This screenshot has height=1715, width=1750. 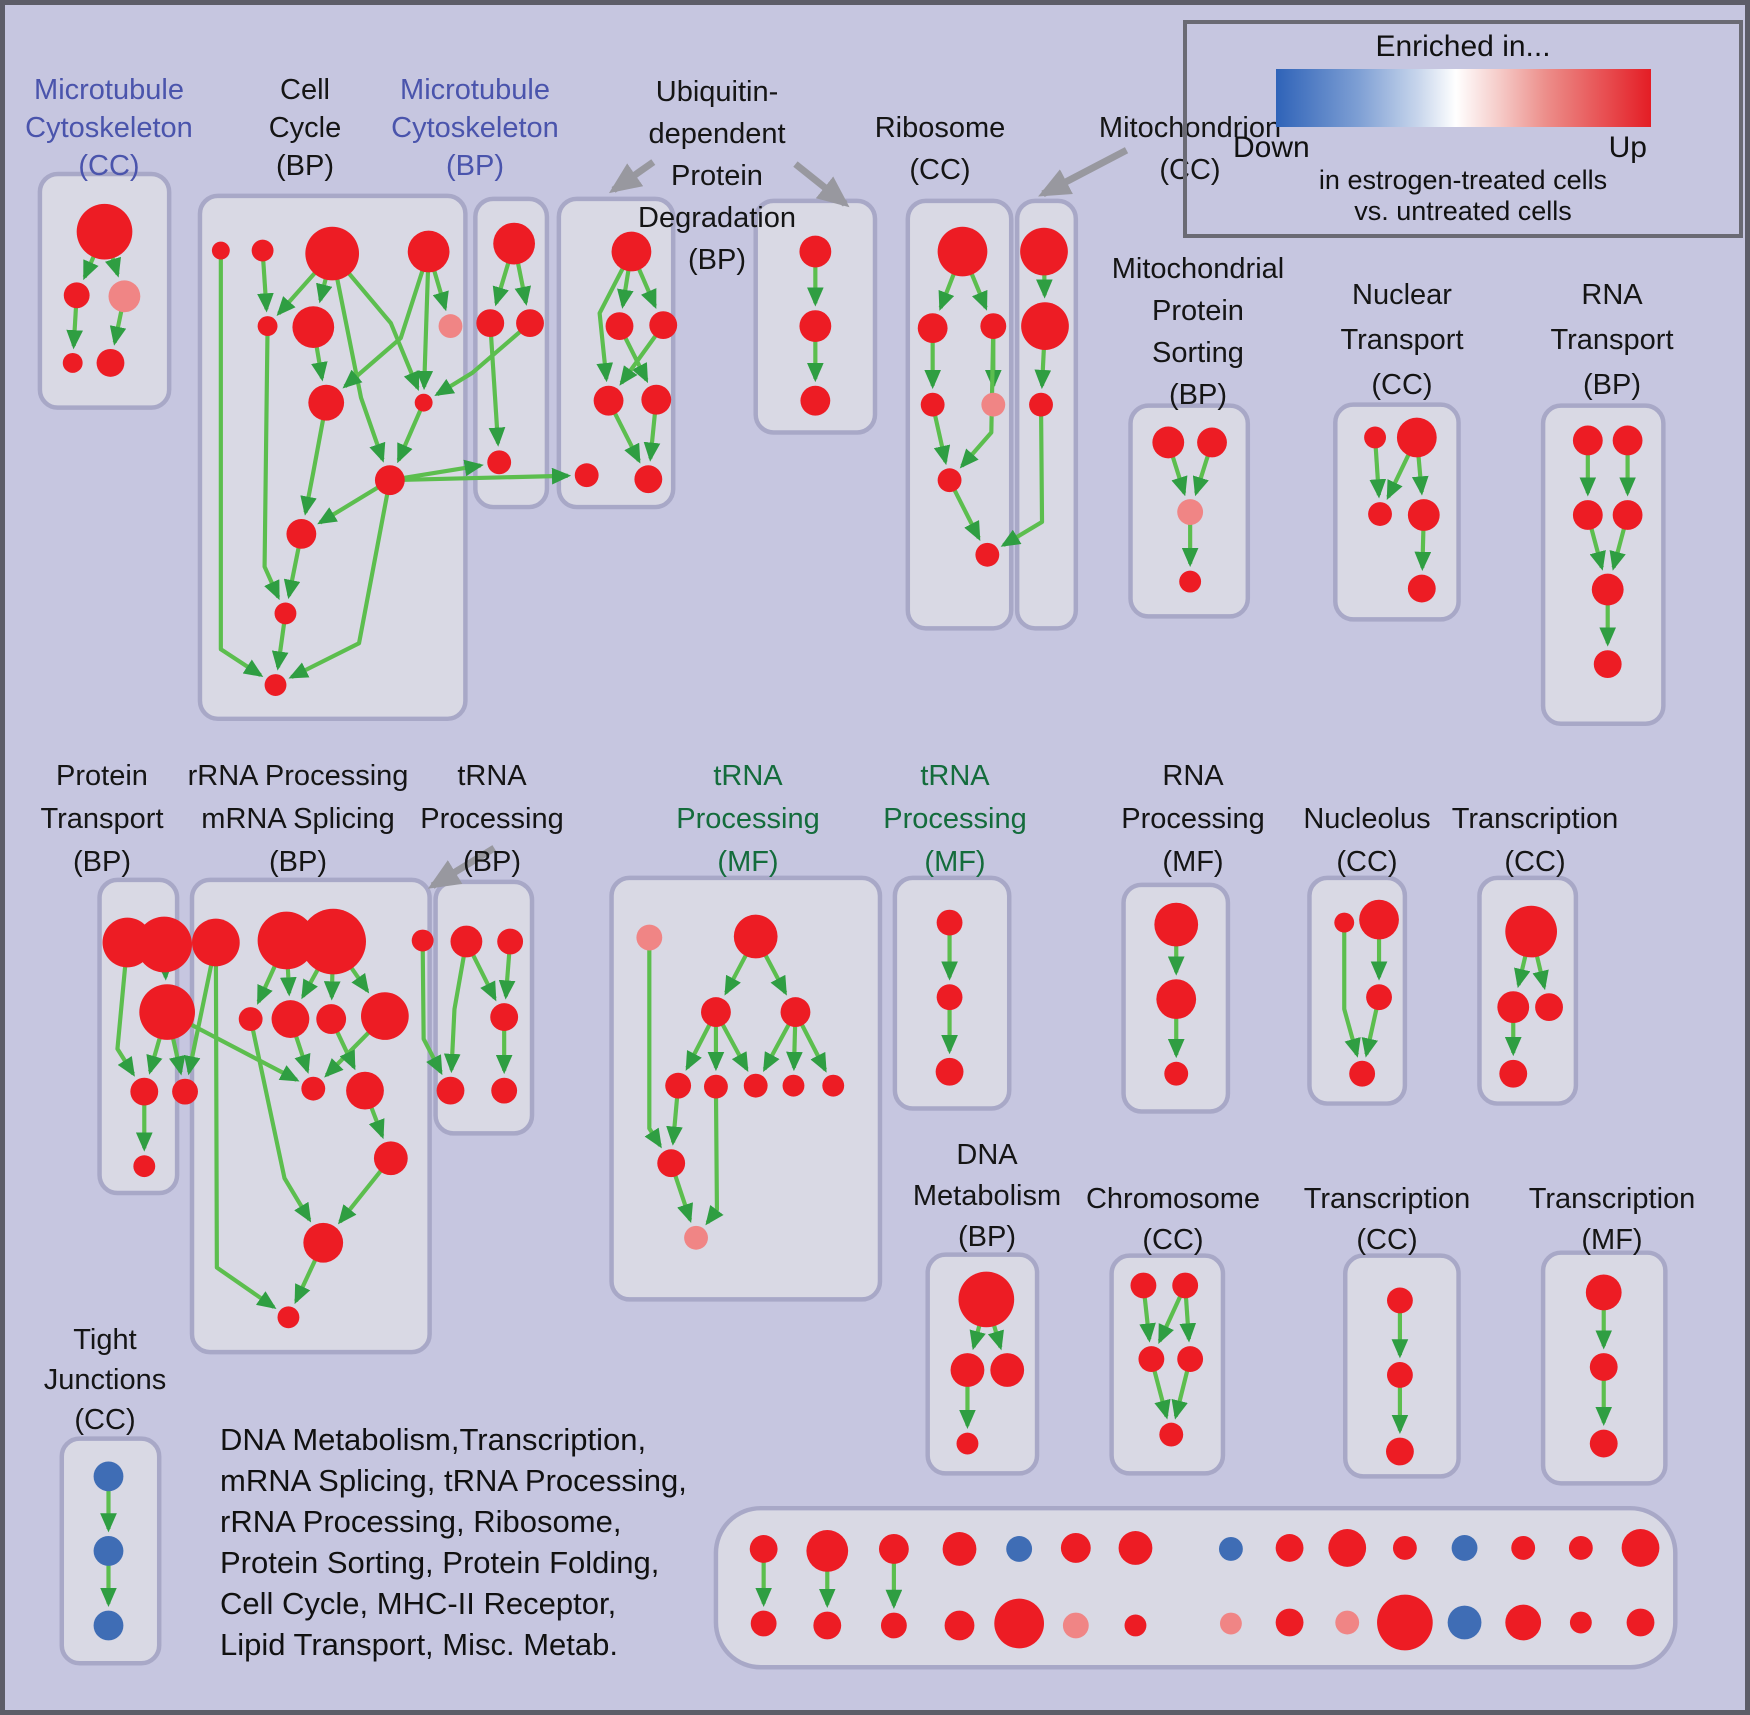 I want to click on label-line: dependent, so click(x=717, y=134).